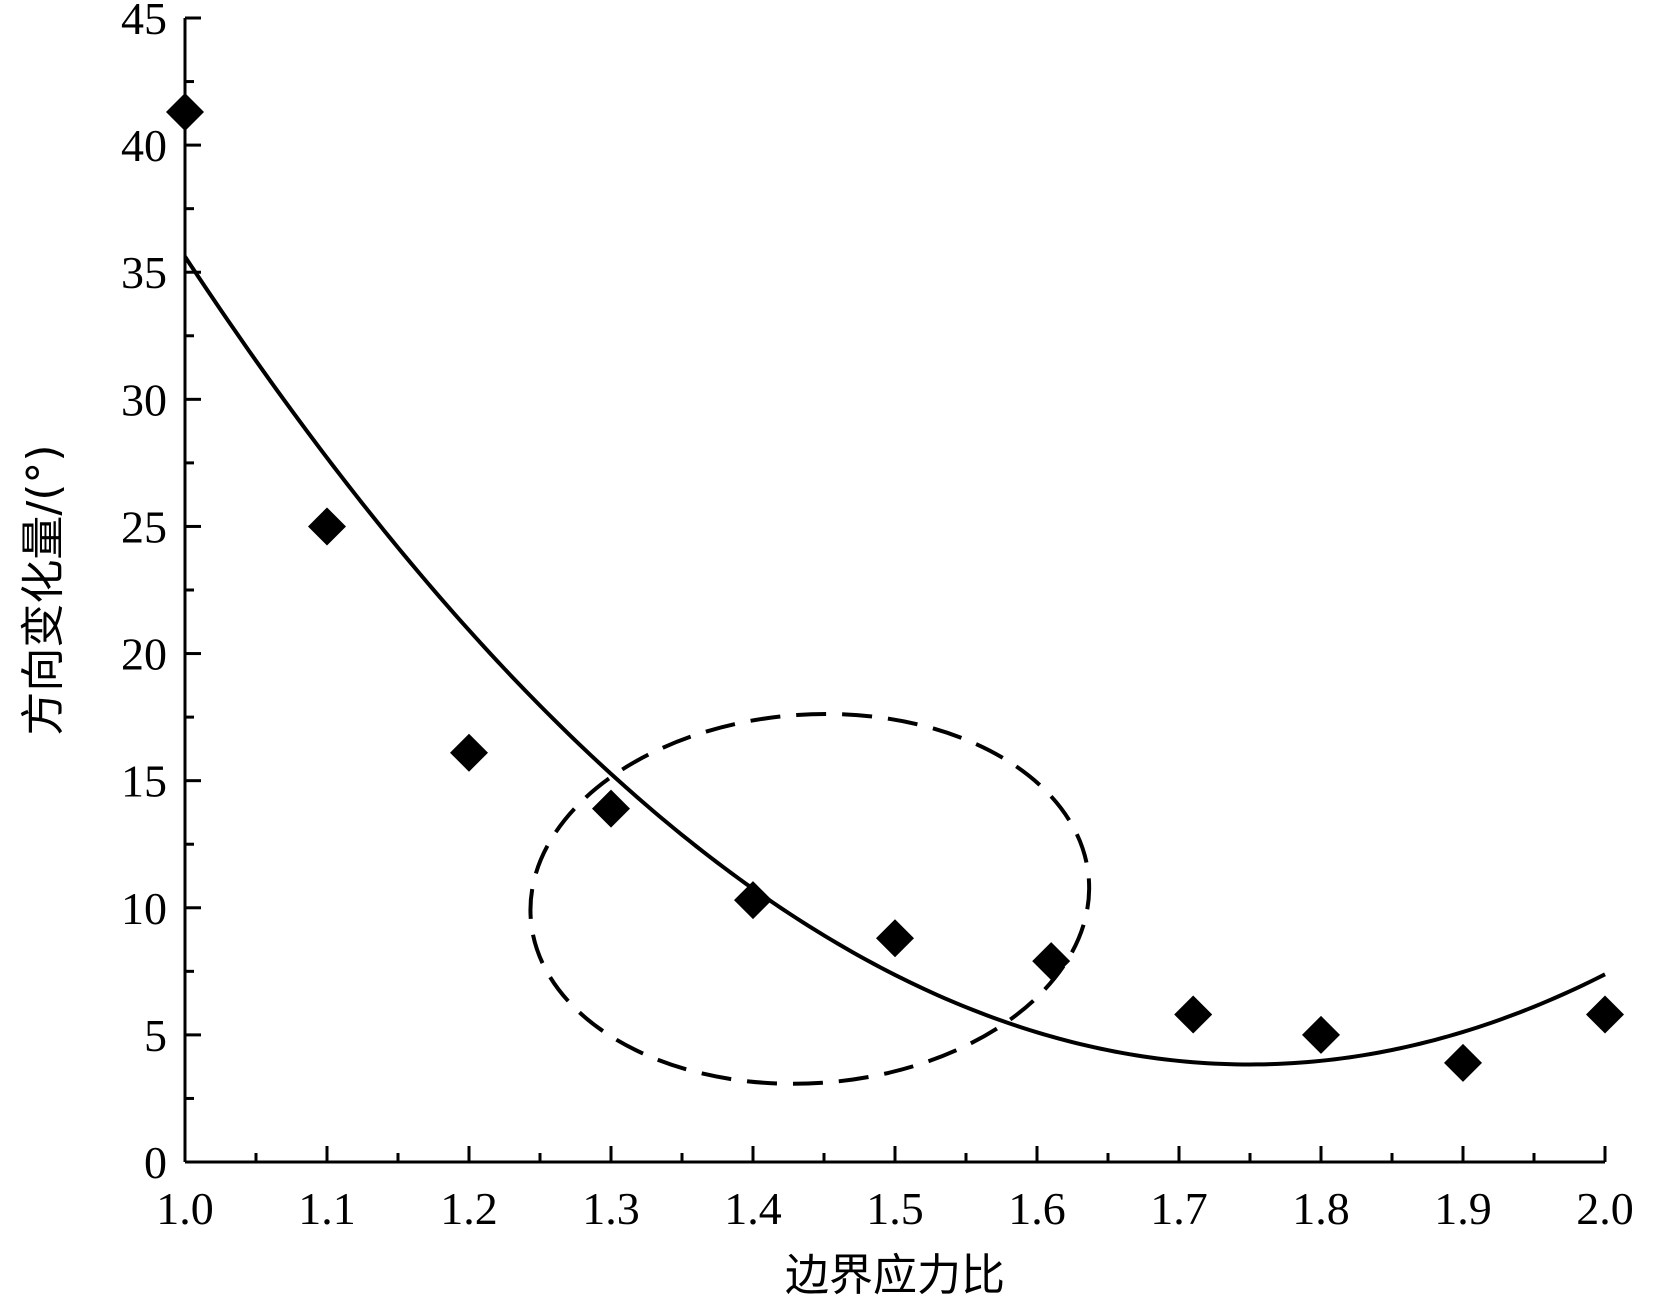 This screenshot has width=1654, height=1314. Describe the element at coordinates (155, 1162) in the screenshot. I see `y-tick-label: 0` at that location.